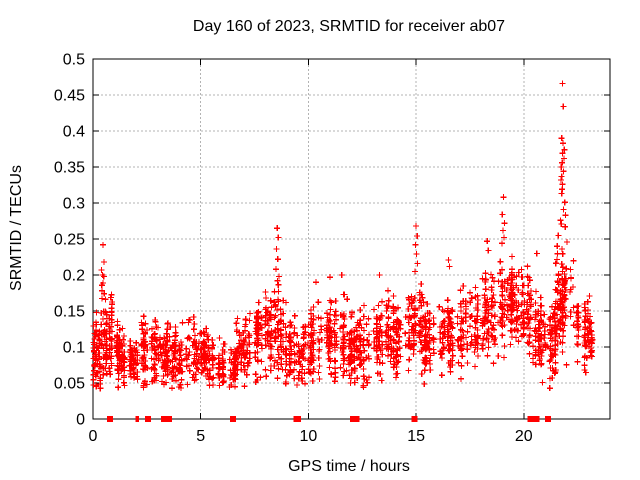 This screenshot has width=640, height=480. What do you see at coordinates (69, 312) in the screenshot?
I see `y-tick-label: 0.15` at bounding box center [69, 312].